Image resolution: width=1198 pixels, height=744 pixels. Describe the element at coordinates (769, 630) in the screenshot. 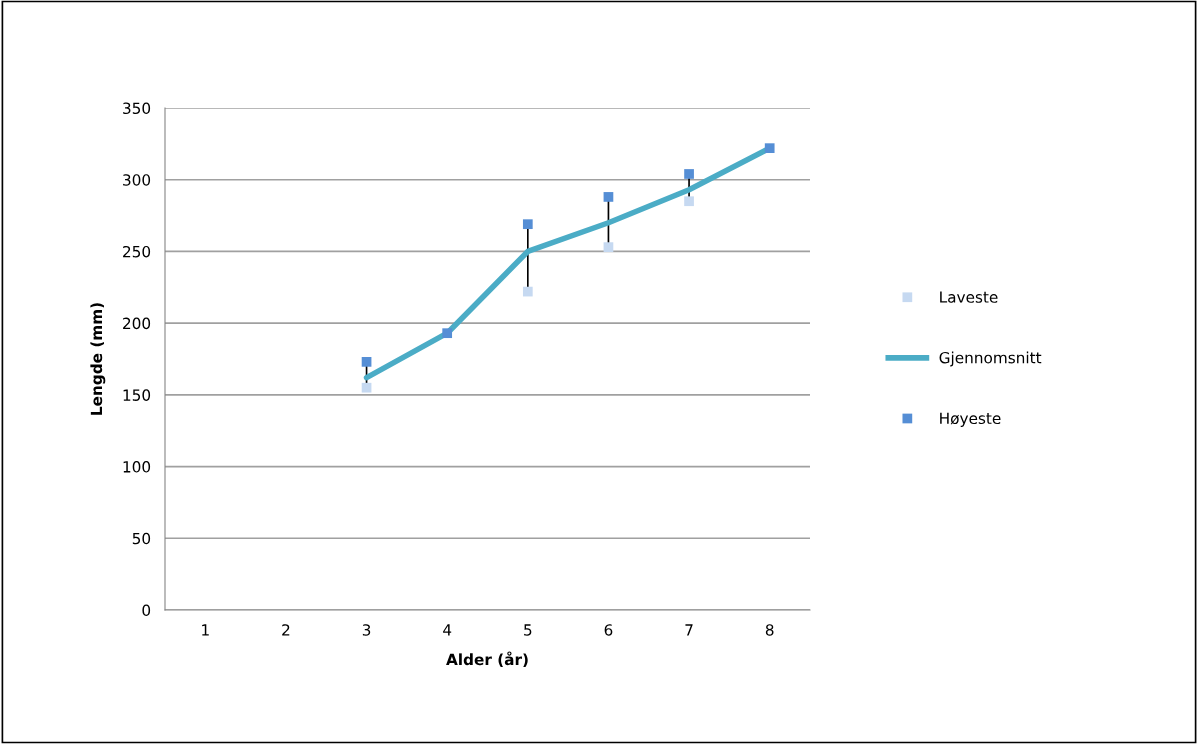

I see `x-tick-label: 8` at that location.